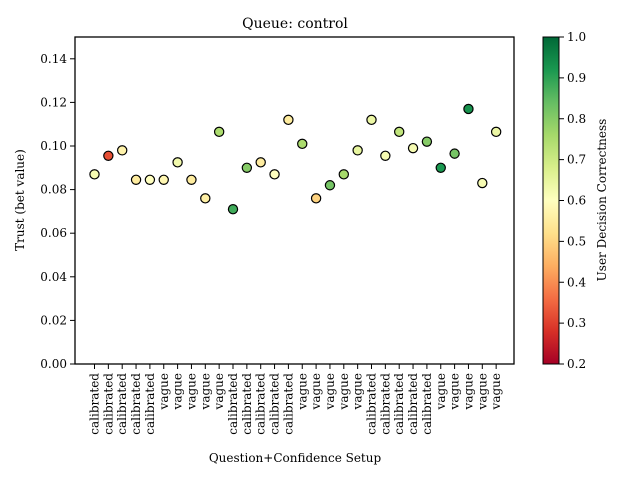 The width and height of the screenshot is (640, 480). What do you see at coordinates (576, 119) in the screenshot?
I see `colorbar-tick-label: 0.8` at bounding box center [576, 119].